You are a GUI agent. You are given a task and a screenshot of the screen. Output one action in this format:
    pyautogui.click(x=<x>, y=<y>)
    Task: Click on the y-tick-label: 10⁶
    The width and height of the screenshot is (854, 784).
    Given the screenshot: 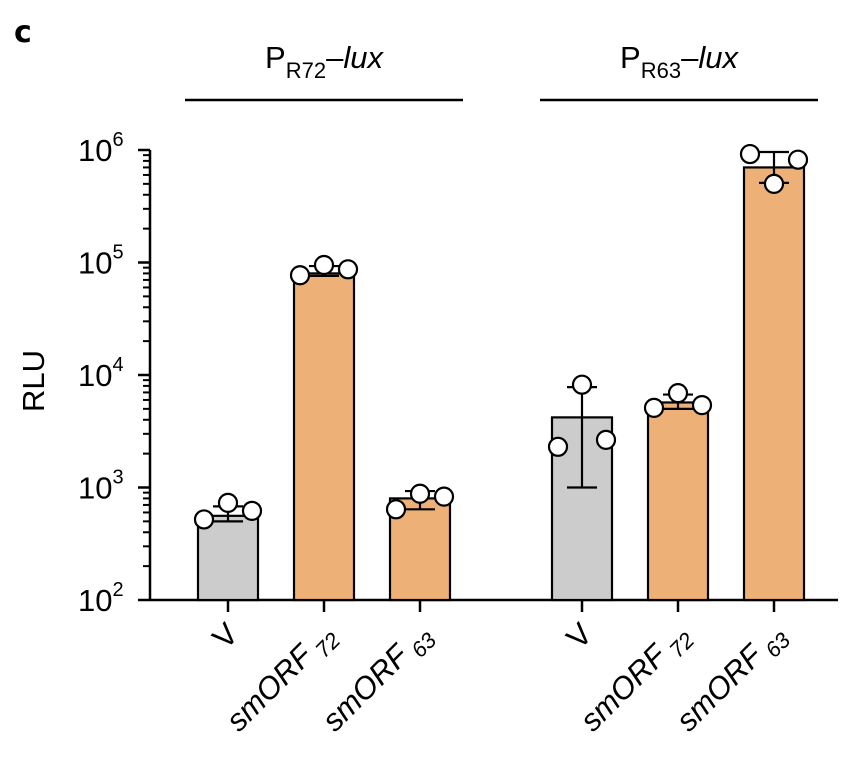 What is the action you would take?
    pyautogui.click(x=101, y=148)
    